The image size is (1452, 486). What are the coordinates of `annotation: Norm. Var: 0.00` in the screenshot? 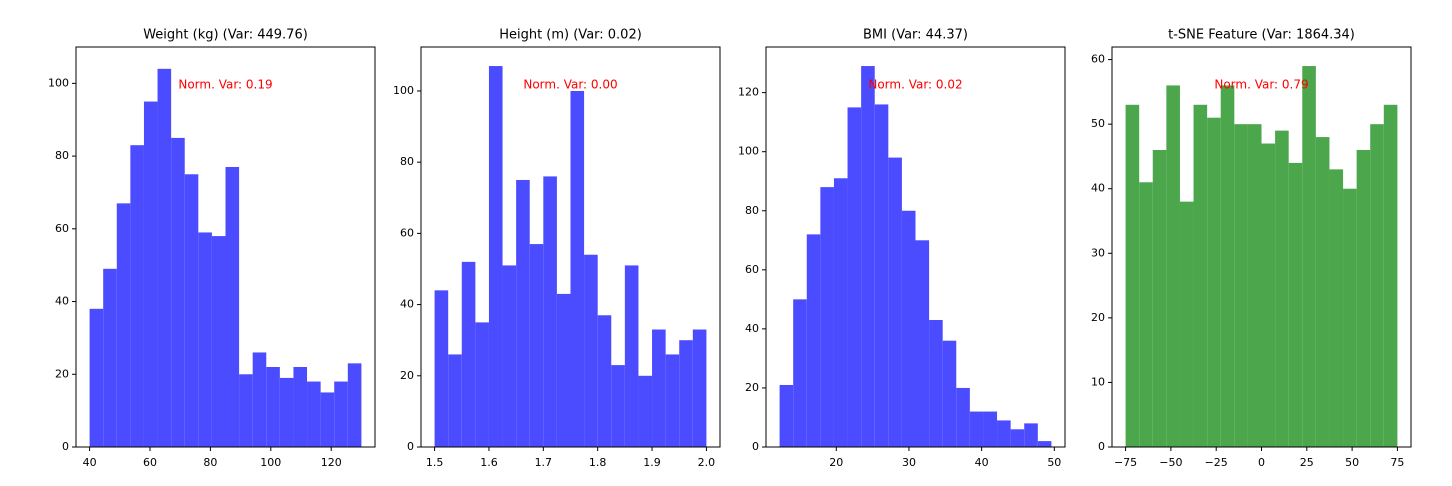 It's located at (570, 85).